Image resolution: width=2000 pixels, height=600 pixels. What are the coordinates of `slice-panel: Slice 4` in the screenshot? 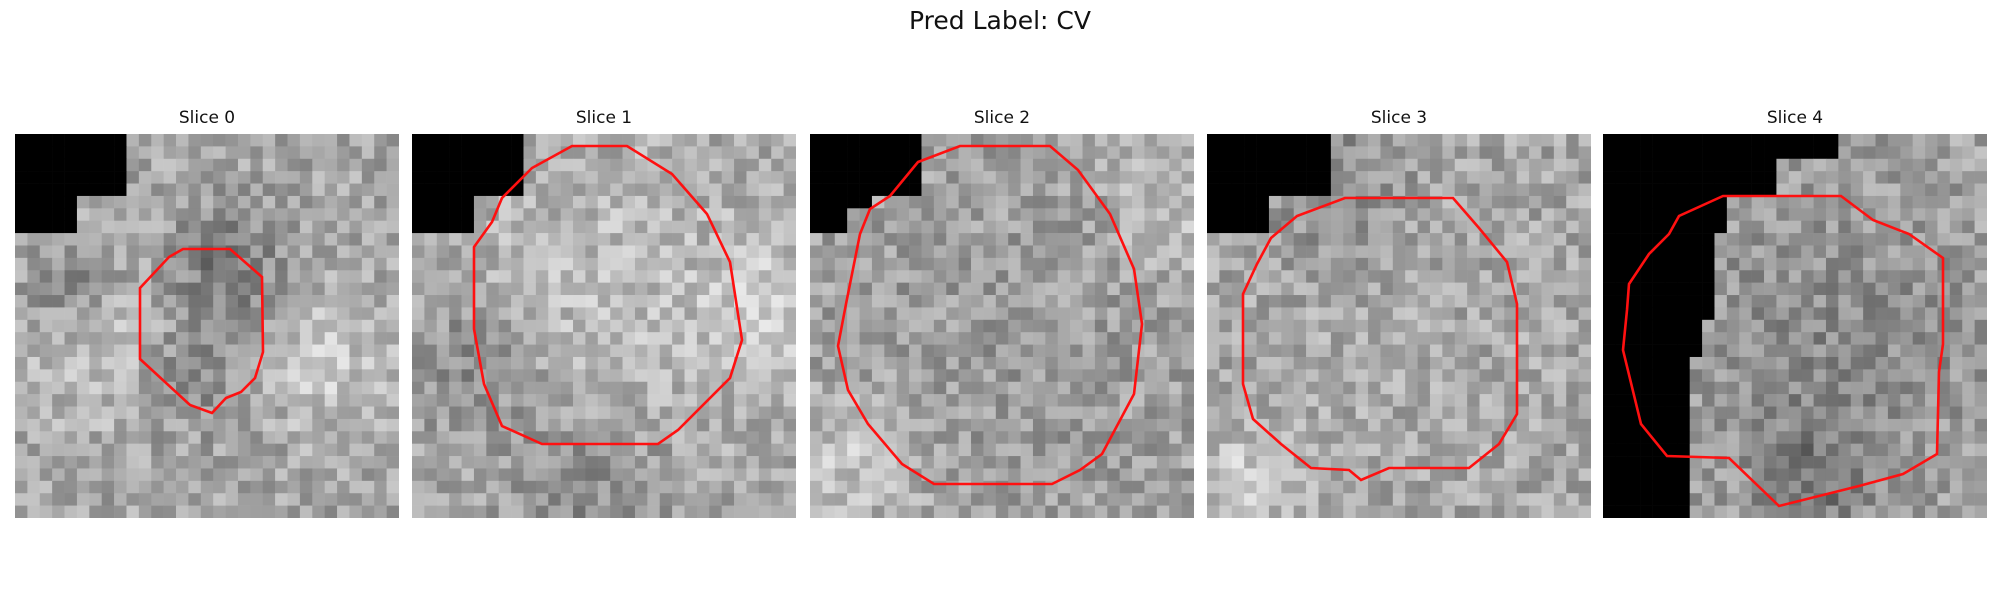 It's located at (1795, 313).